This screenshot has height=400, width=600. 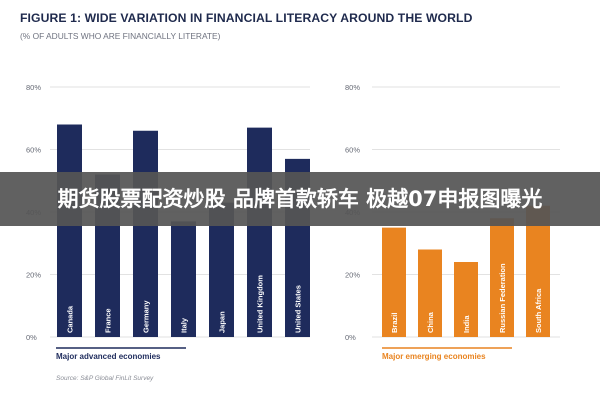 What do you see at coordinates (145, 233) in the screenshot?
I see `advanced-bar-germany` at bounding box center [145, 233].